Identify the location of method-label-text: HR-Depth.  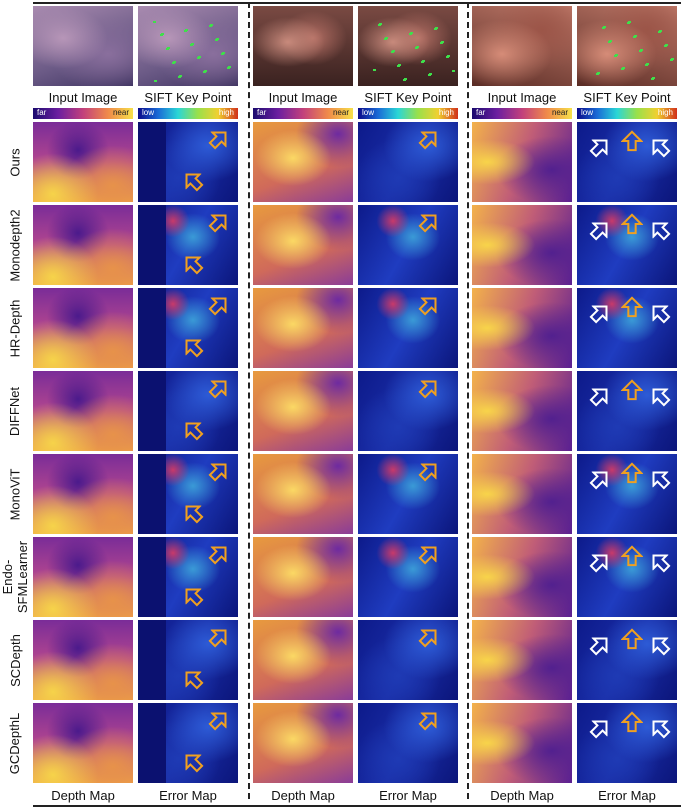
(15, 328).